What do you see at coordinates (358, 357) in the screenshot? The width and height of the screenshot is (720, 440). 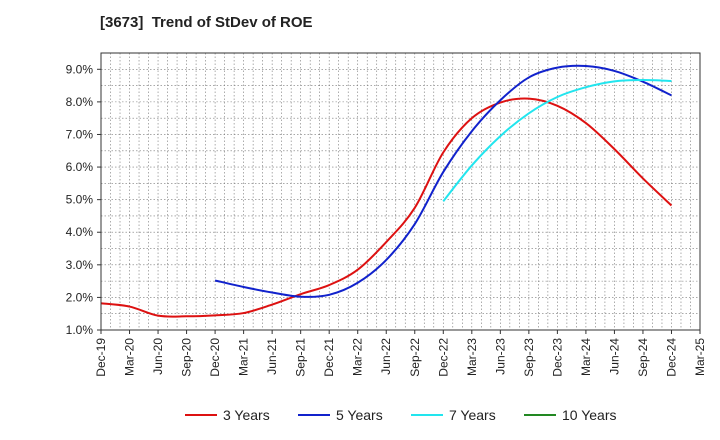 I see `x-tick-label: Mar-22` at bounding box center [358, 357].